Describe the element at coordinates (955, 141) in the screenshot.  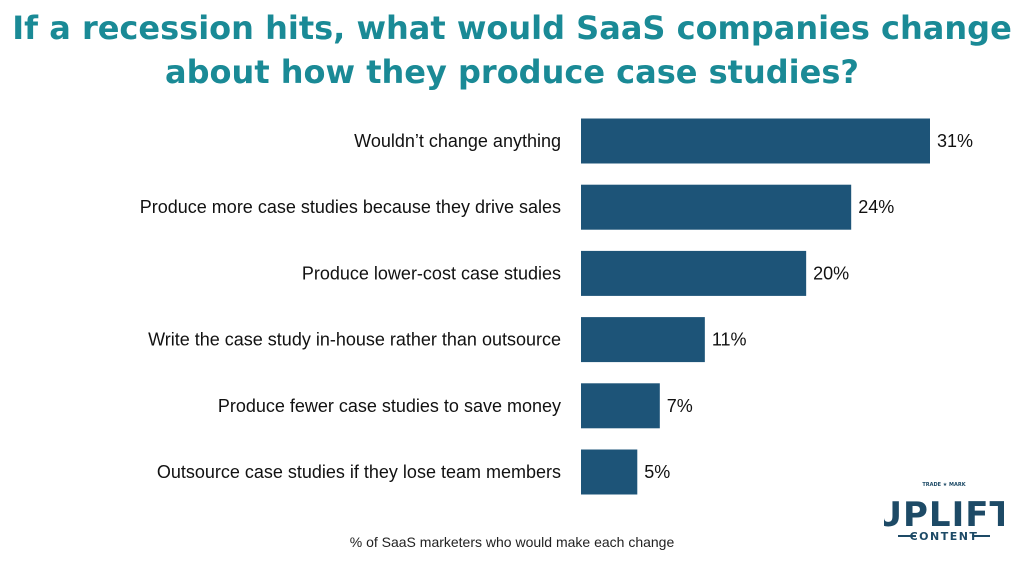
I see `value-label: 31%` at that location.